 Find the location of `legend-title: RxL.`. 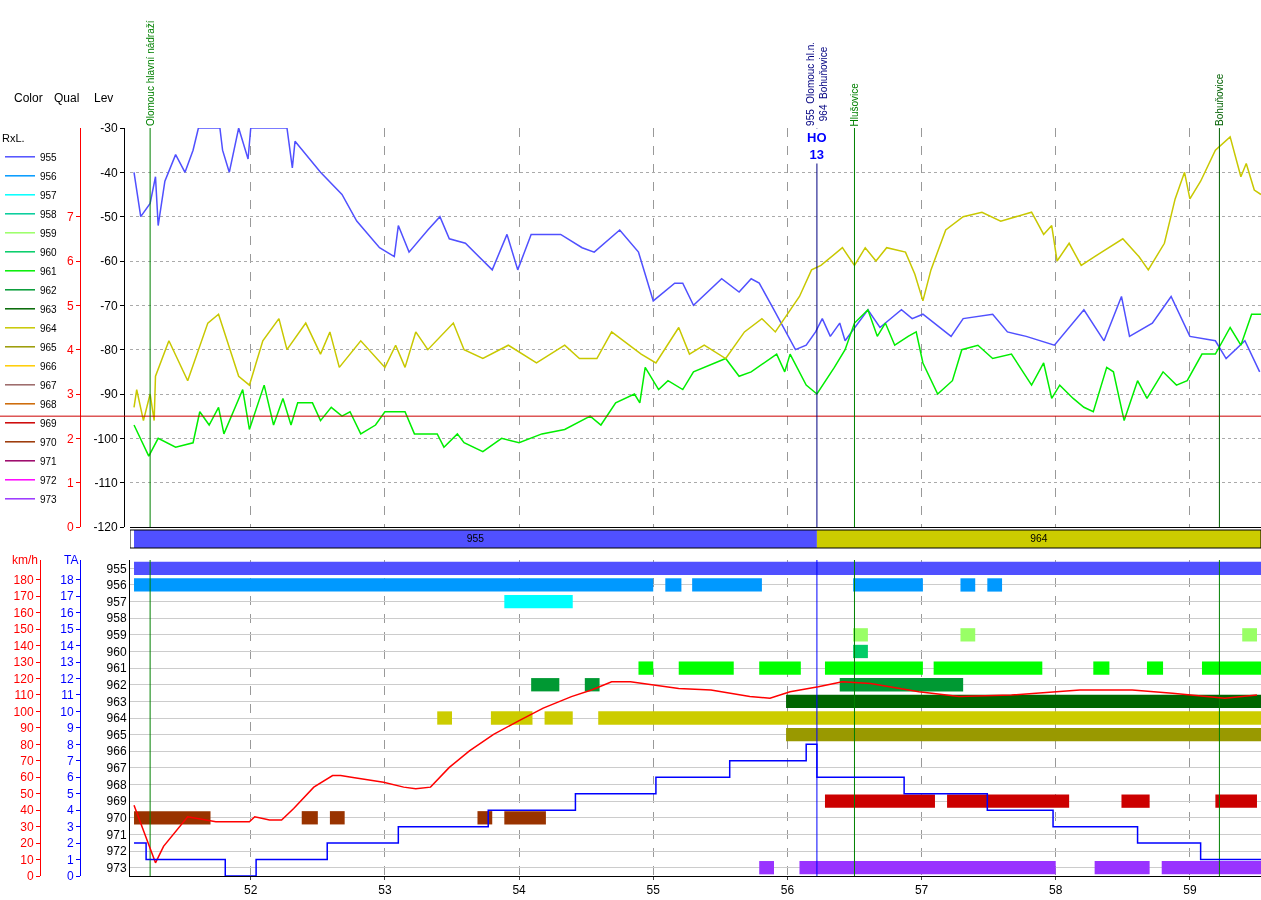

legend-title: RxL. is located at coordinates (13, 138).